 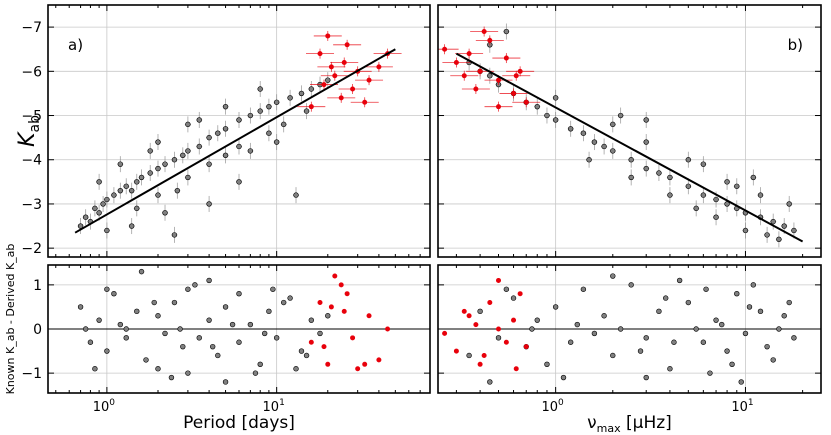 I want to click on y-tick-label: −5, so click(x=31, y=117).